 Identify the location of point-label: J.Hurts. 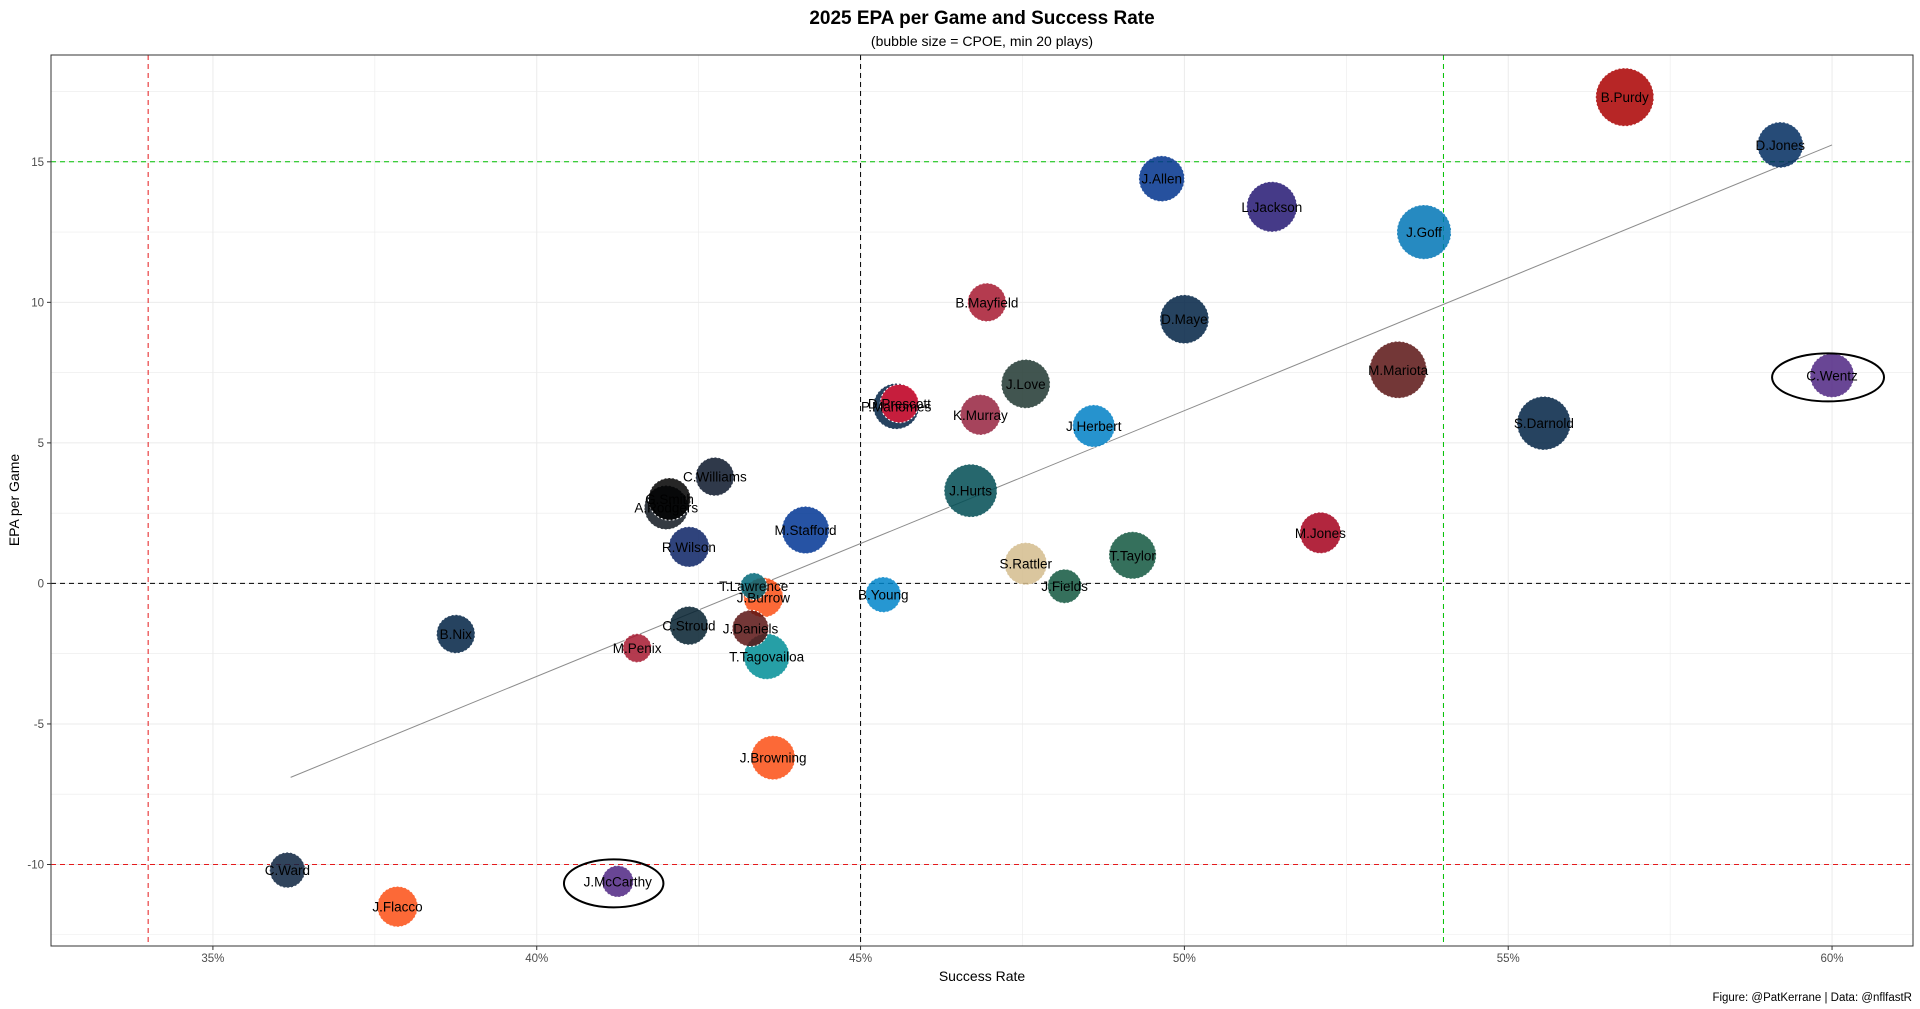
(970, 491).